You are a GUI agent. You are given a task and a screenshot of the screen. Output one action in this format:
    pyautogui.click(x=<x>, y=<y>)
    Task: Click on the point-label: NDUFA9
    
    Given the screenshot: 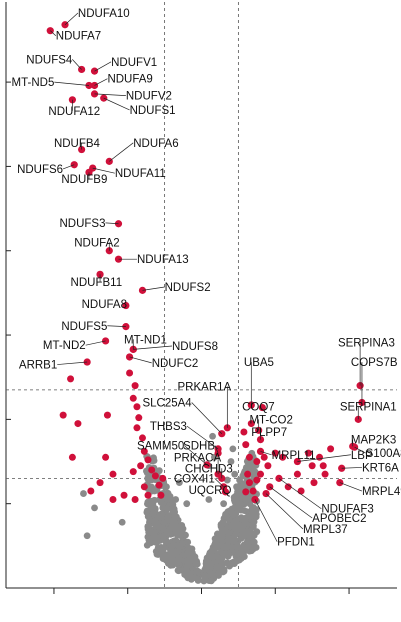 What is the action you would take?
    pyautogui.click(x=129, y=80)
    